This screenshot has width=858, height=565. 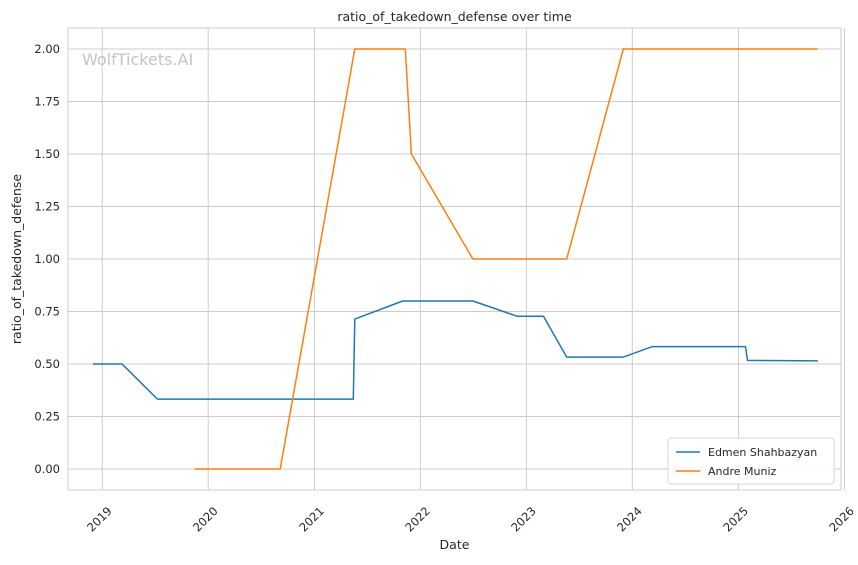 I want to click on y-tick-label: 1.75, so click(x=47, y=102).